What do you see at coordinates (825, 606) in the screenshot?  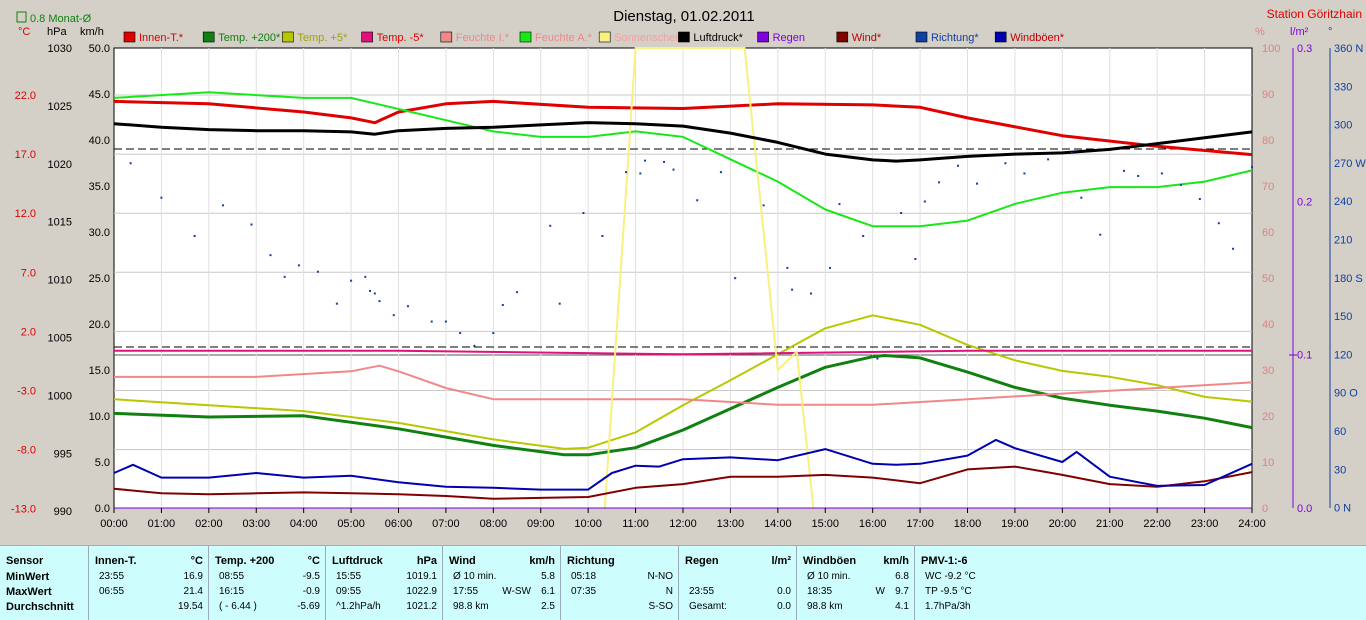 I see `stats-cell-time: 98.8 km` at bounding box center [825, 606].